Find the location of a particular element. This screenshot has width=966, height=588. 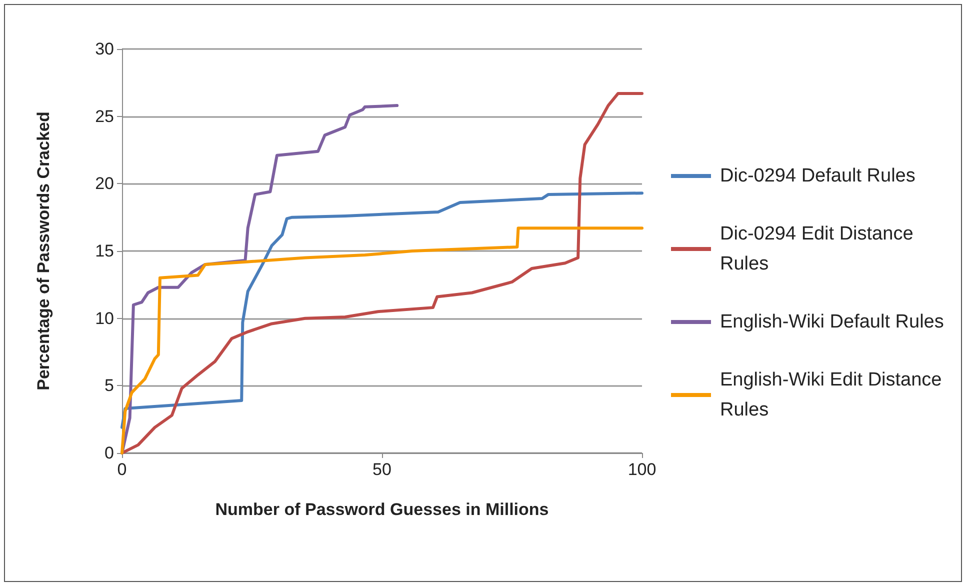

x-axis-title: Number of Password Guesses in Millions is located at coordinates (382, 509).